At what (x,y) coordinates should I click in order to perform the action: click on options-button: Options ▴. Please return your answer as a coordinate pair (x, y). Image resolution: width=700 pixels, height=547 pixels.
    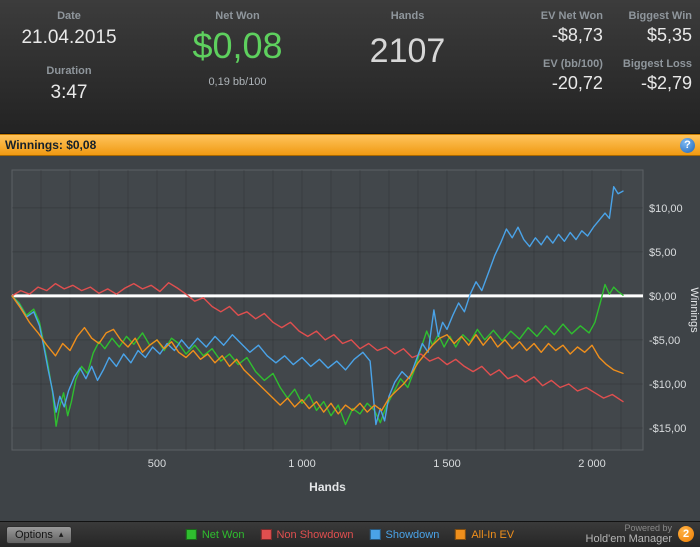
    Looking at the image, I should click on (39, 534).